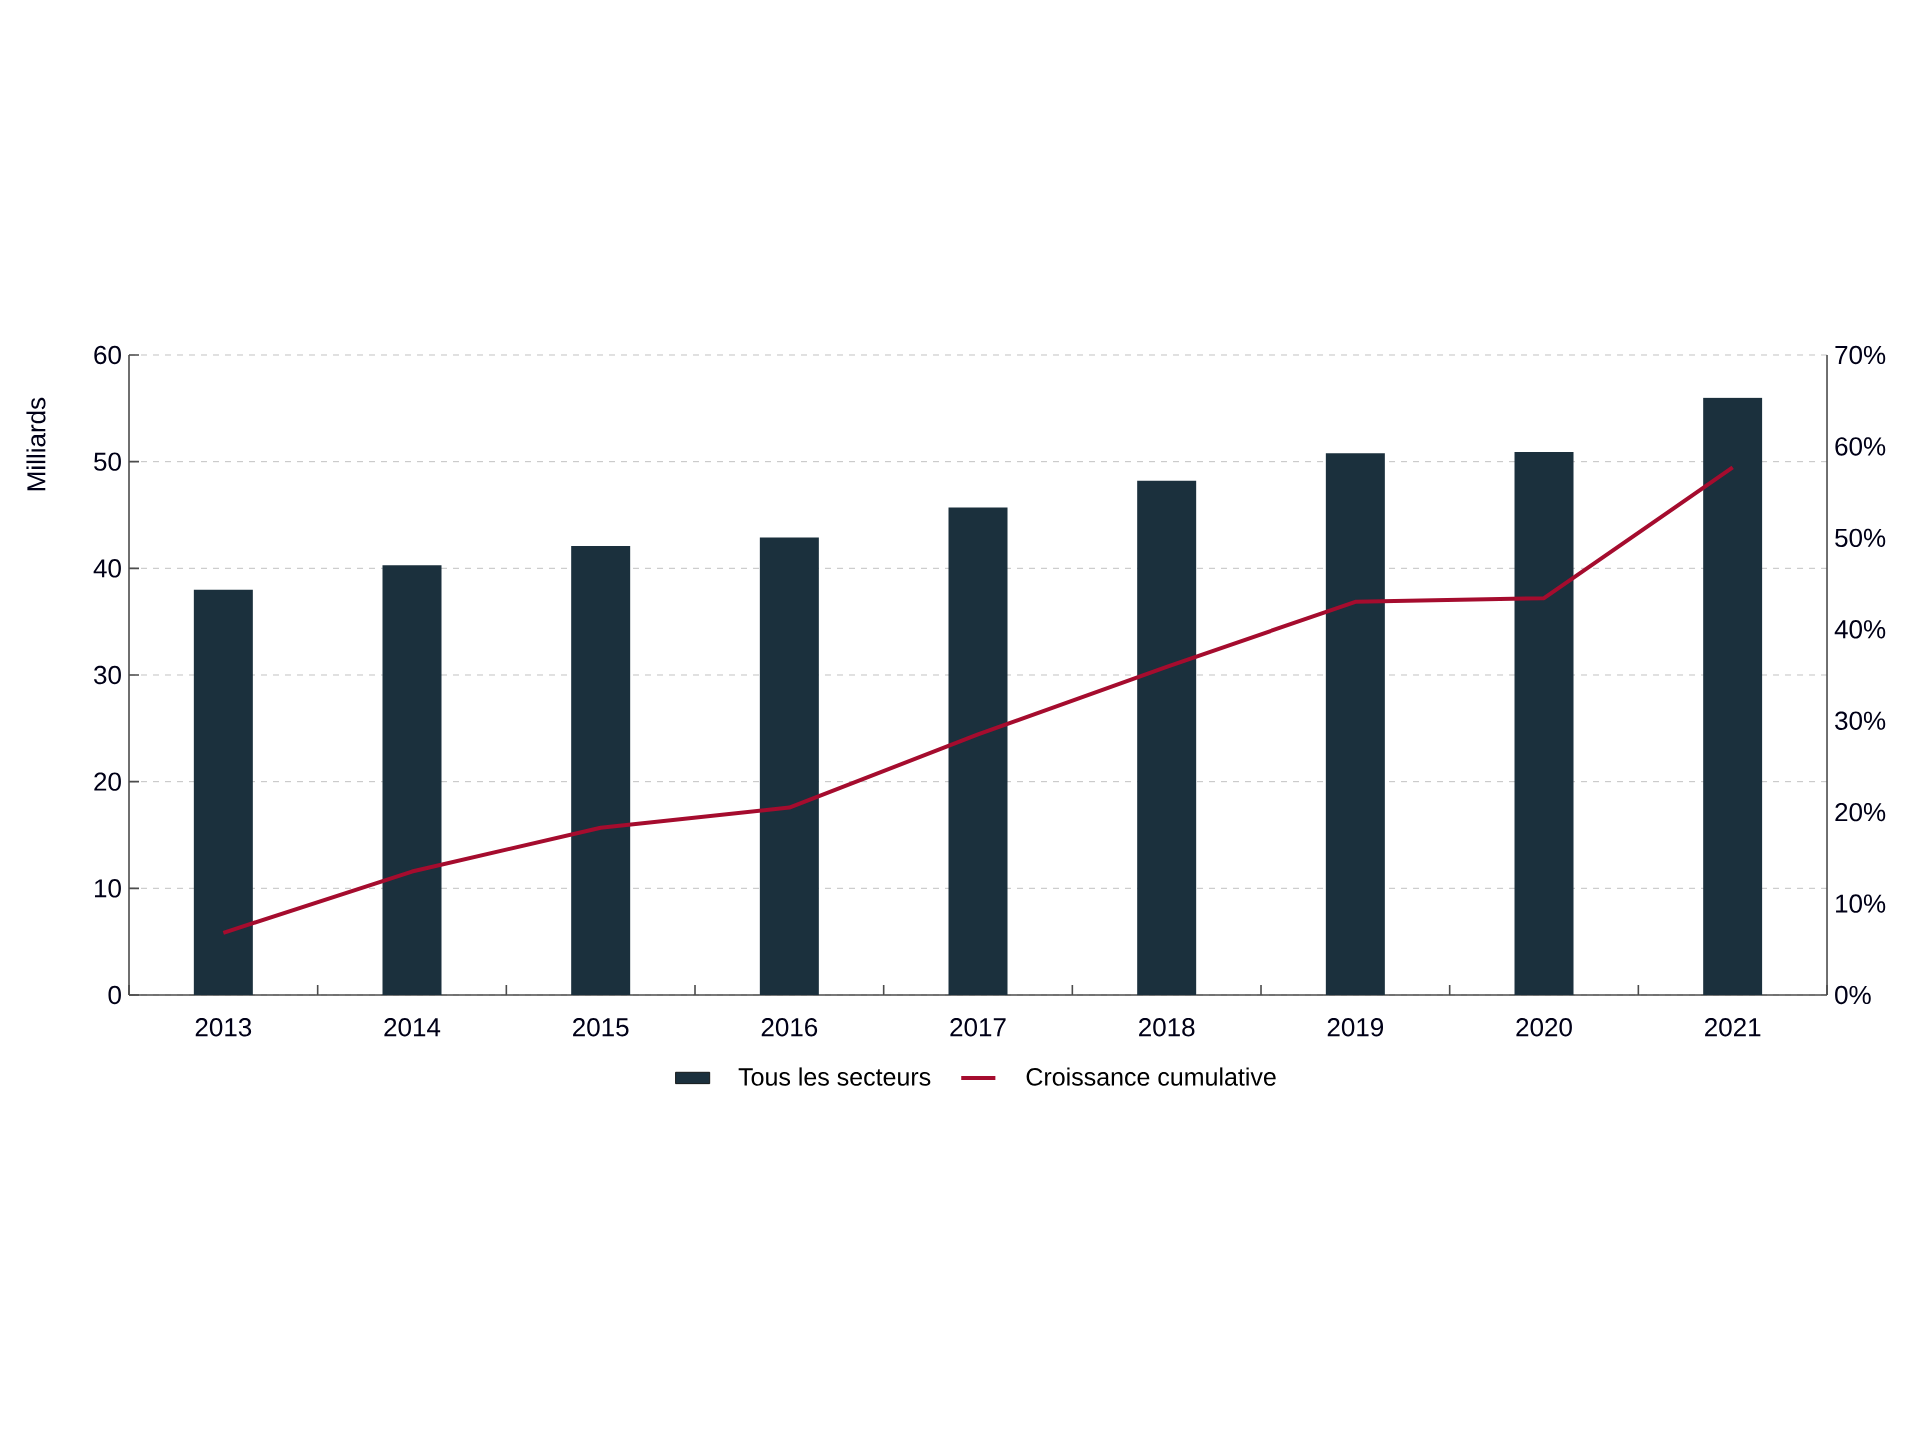 This screenshot has width=1920, height=1440. Describe the element at coordinates (36, 444) in the screenshot. I see `y-axis-title: Milliards` at that location.